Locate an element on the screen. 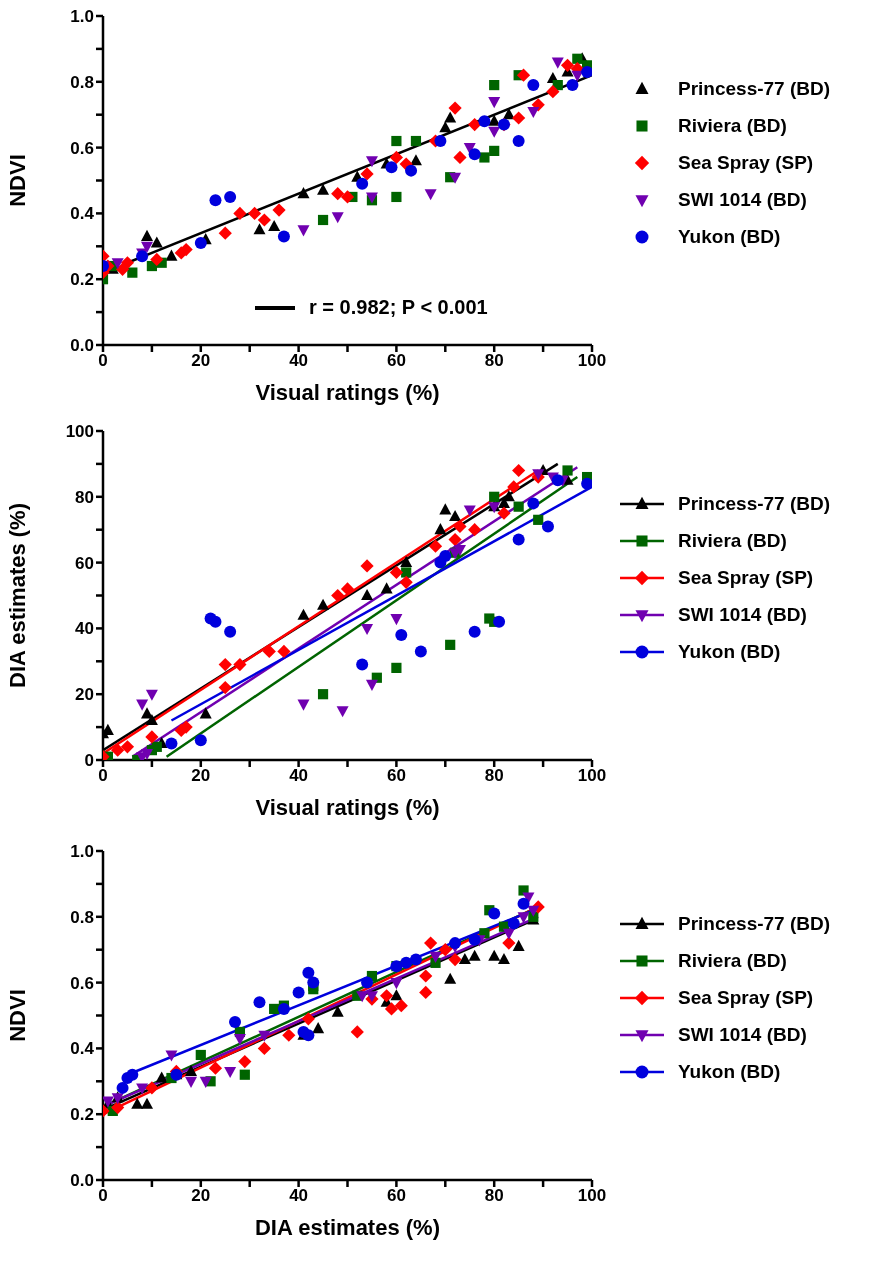 This screenshot has height=1262, width=896. x-axis-title: DIA estimates (%) is located at coordinates (347, 1227).